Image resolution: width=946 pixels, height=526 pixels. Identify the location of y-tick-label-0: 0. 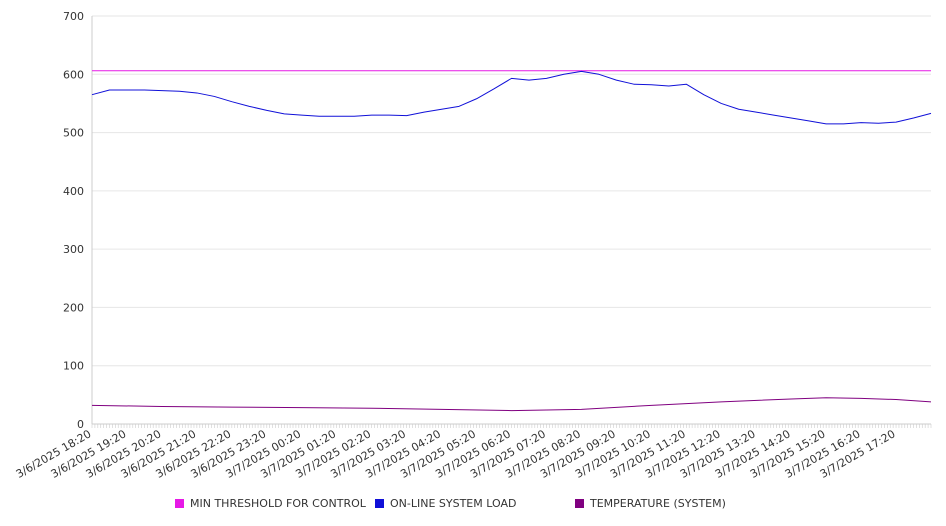
(80, 424).